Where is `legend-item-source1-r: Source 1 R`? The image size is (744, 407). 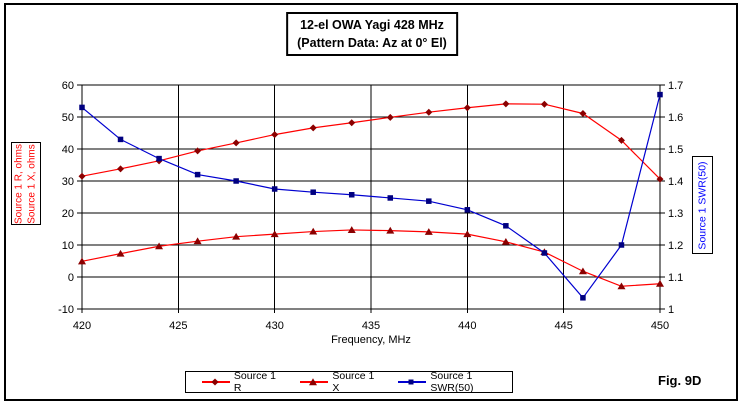
legend-item-source1-r: Source 1 R is located at coordinates (242, 382).